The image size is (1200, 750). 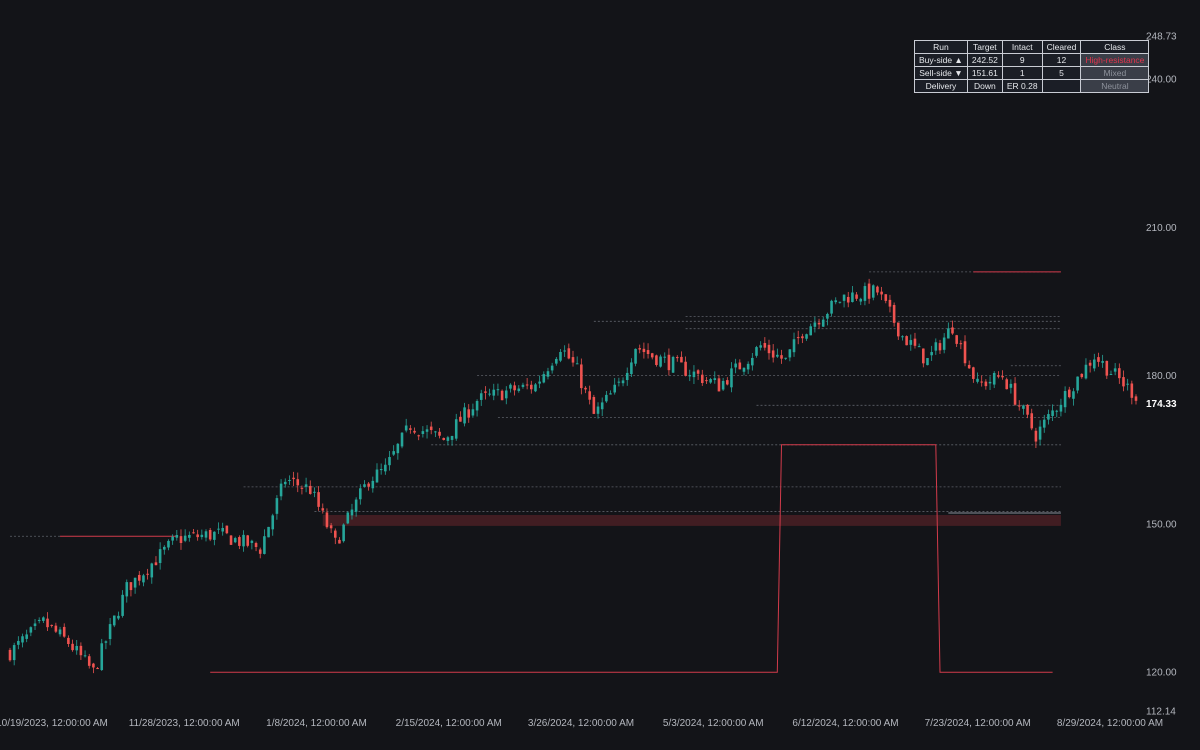 What do you see at coordinates (691, 520) in the screenshot?
I see `liquidity-zone-layer` at bounding box center [691, 520].